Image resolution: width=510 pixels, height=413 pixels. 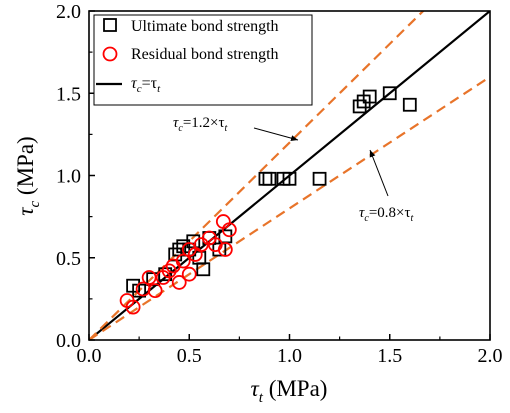 I want to click on legend-label-ultimate: Ultimate bond strength, so click(x=205, y=26).